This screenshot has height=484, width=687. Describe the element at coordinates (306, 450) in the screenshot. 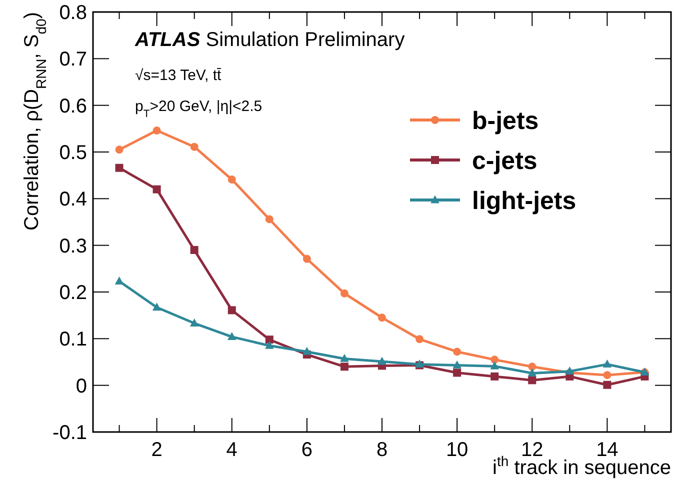

I see `x-tick-label: 6` at that location.